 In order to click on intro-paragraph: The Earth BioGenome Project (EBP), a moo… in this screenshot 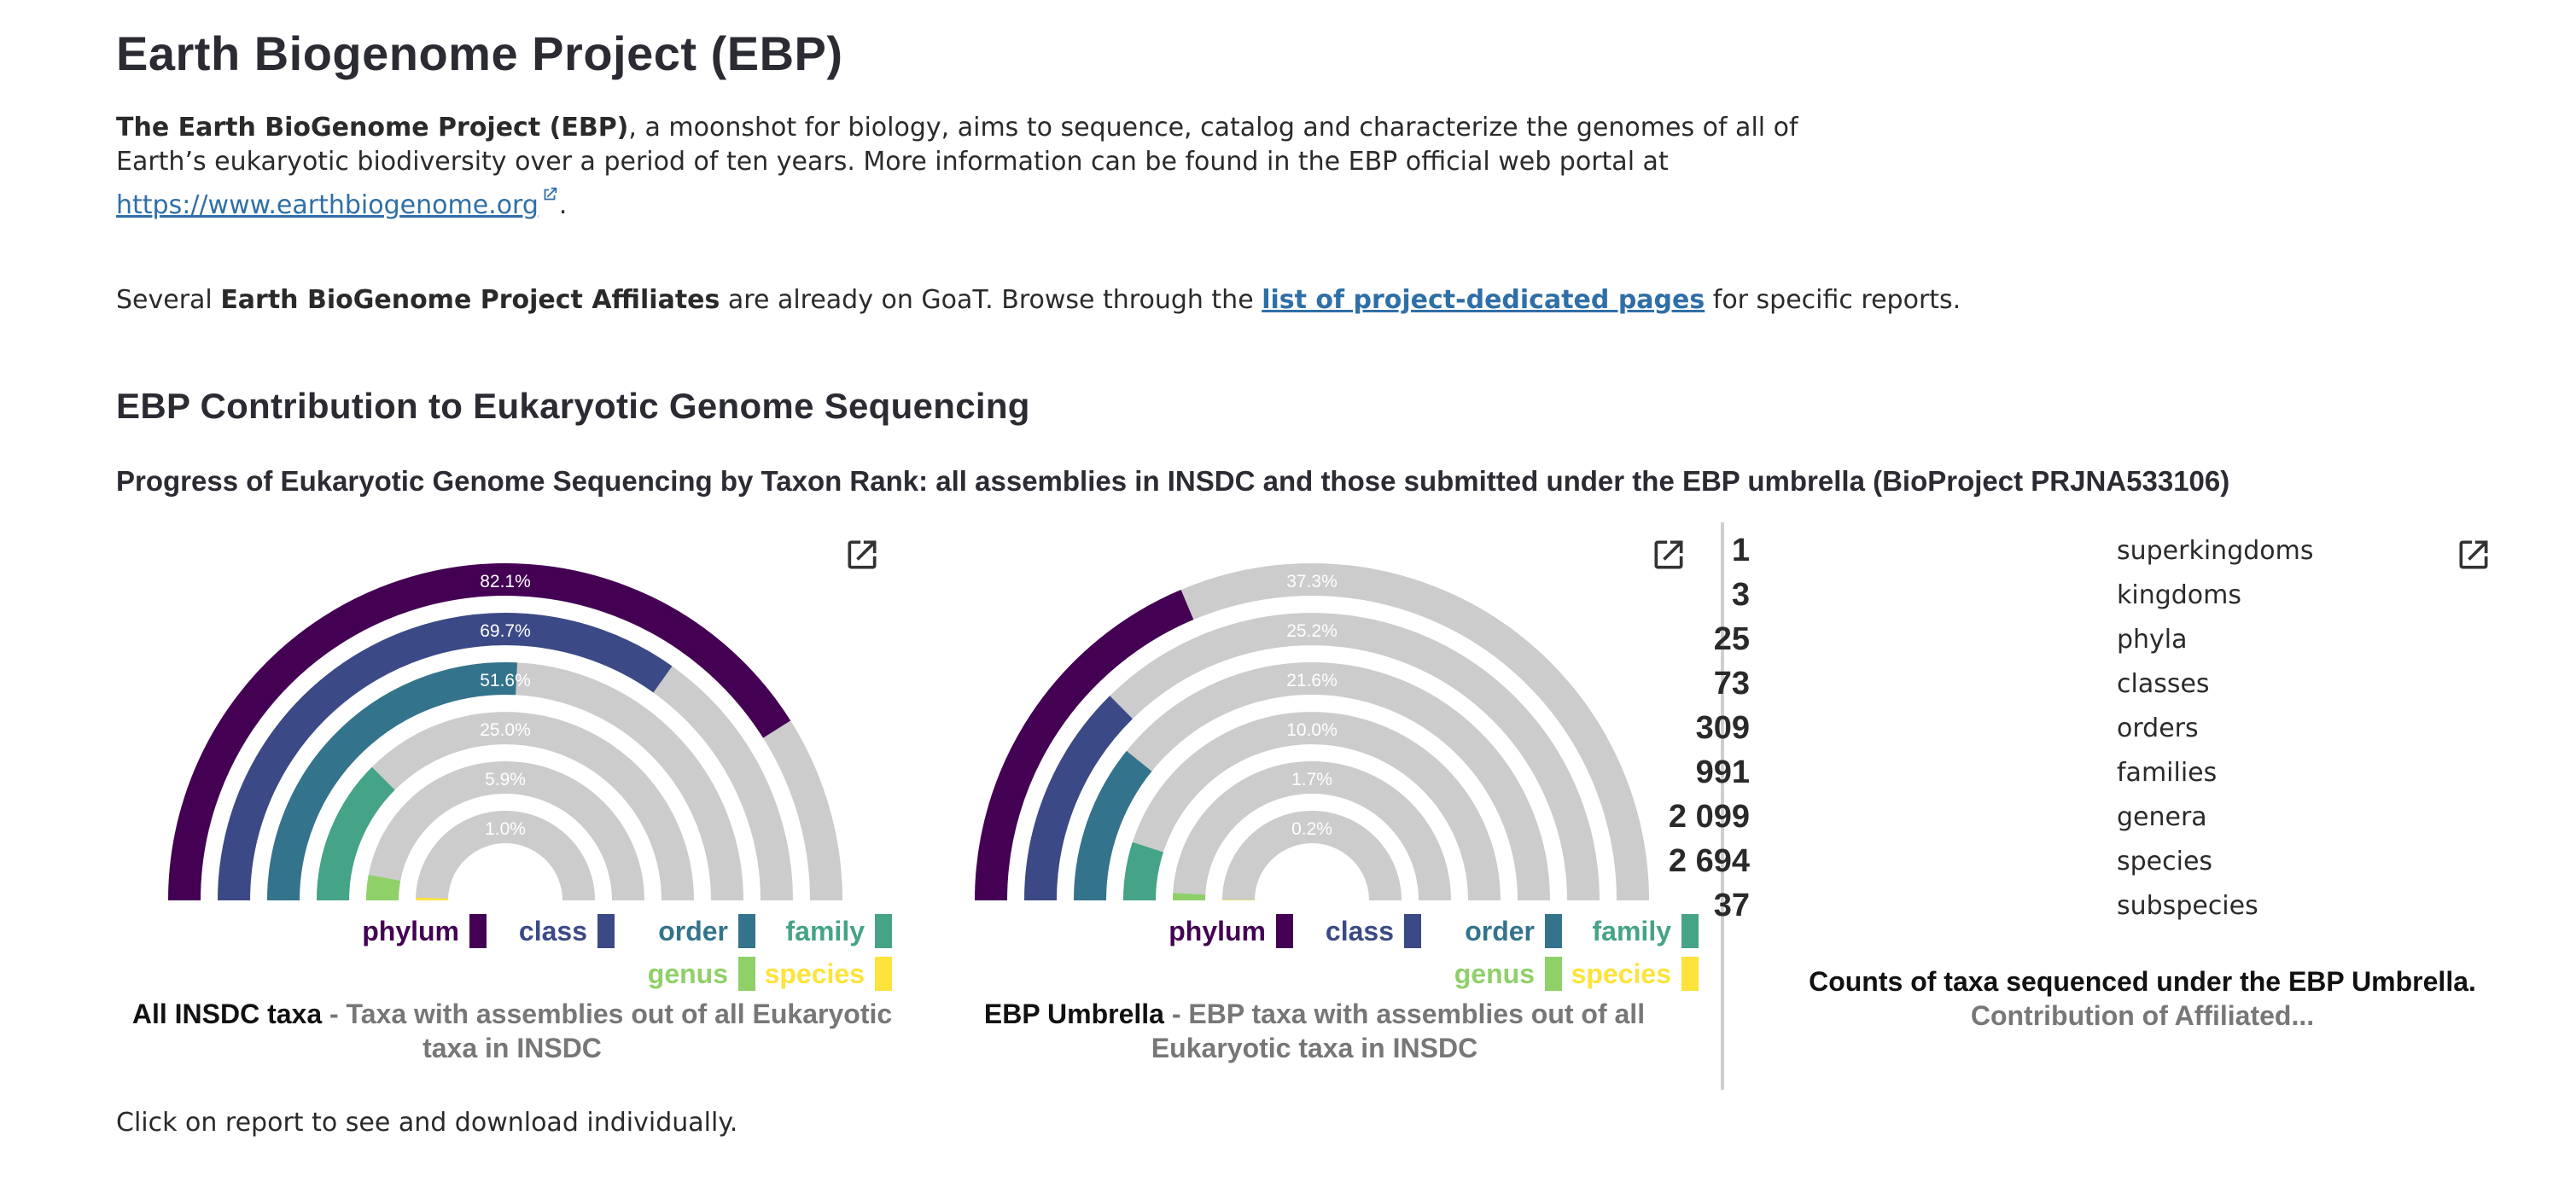, I will do `click(969, 167)`.